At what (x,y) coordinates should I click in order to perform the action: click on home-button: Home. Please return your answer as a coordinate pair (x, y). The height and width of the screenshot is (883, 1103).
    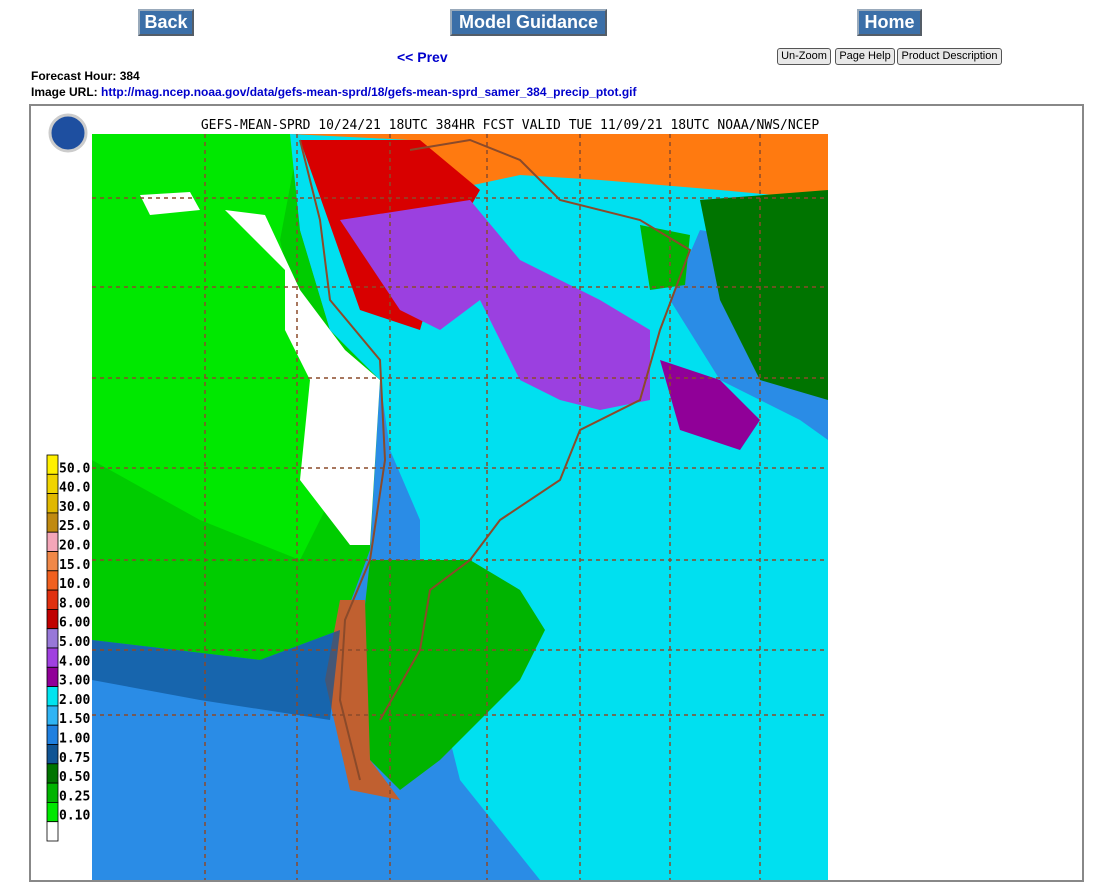
    Looking at the image, I should click on (889, 22).